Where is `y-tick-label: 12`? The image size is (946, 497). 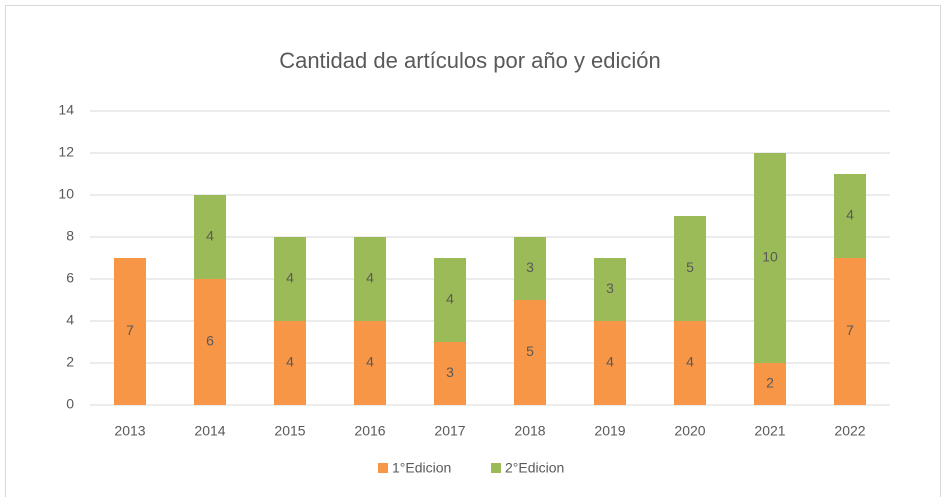 y-tick-label: 12 is located at coordinates (66, 152).